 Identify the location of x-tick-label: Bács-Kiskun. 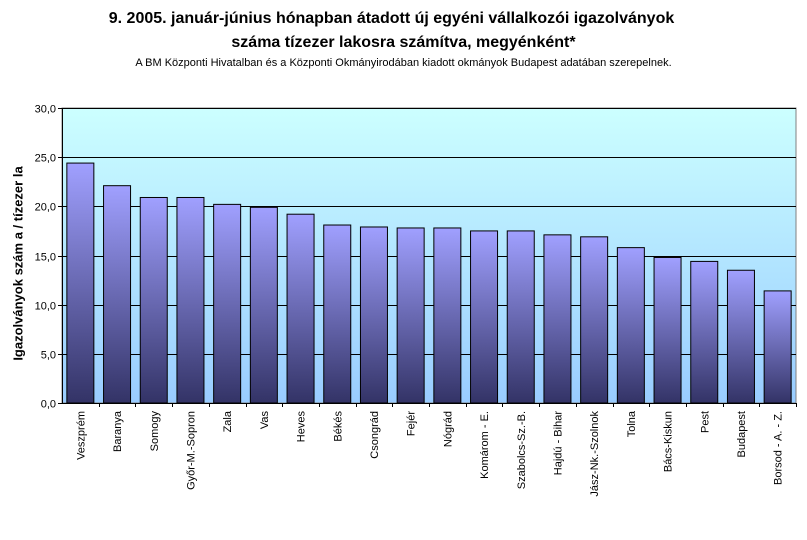
(669, 441).